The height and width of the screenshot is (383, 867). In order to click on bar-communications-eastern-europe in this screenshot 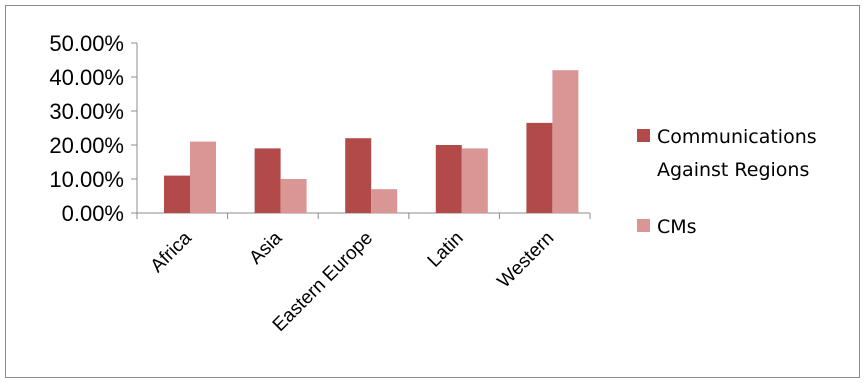, I will do `click(358, 175)`.